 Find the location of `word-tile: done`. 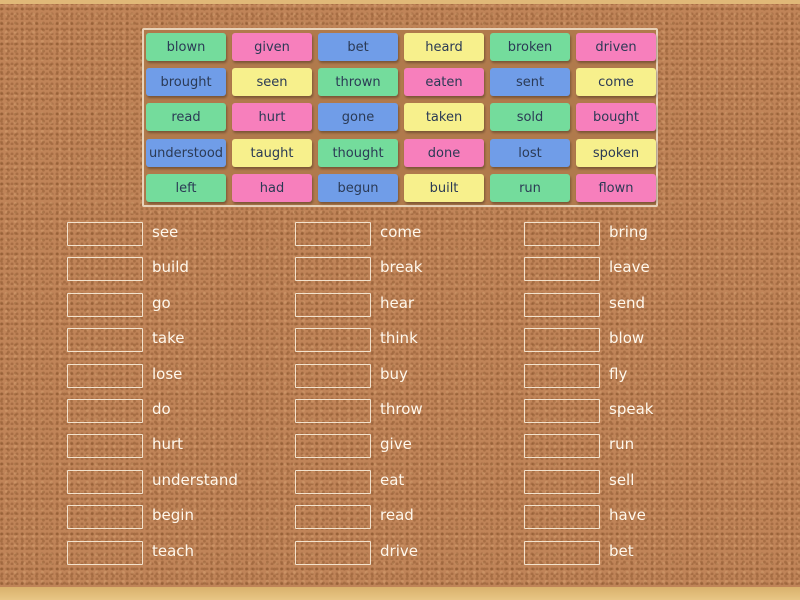

word-tile: done is located at coordinates (444, 153).